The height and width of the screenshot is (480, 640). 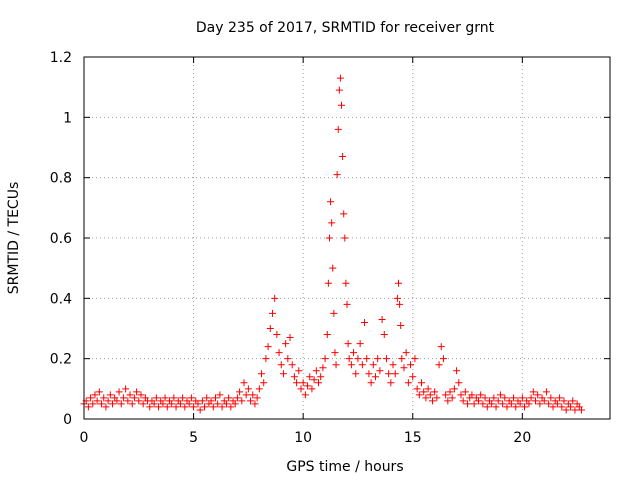 What do you see at coordinates (413, 438) in the screenshot?
I see `x-tick-label: 15` at bounding box center [413, 438].